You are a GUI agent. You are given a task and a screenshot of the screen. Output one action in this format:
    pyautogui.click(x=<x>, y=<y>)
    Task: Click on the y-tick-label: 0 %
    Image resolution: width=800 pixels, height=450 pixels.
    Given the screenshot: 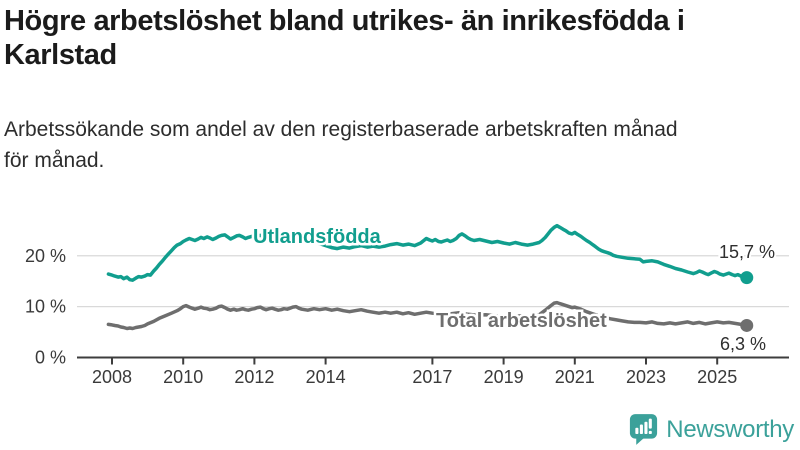 What is the action you would take?
    pyautogui.click(x=50, y=358)
    